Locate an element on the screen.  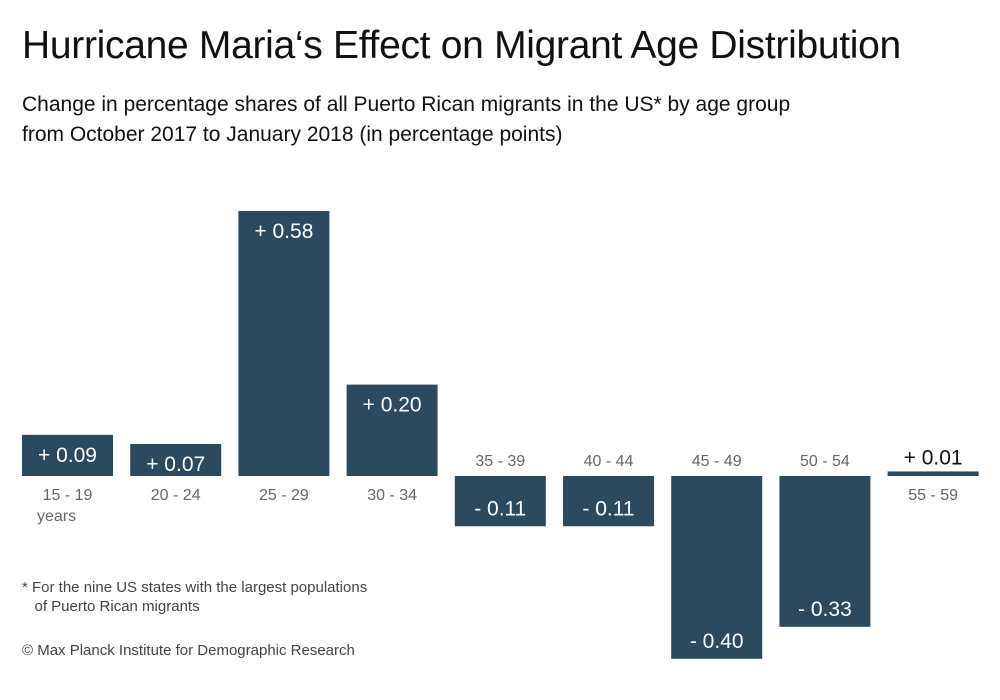
data-label: - 0.33 is located at coordinates (825, 609).